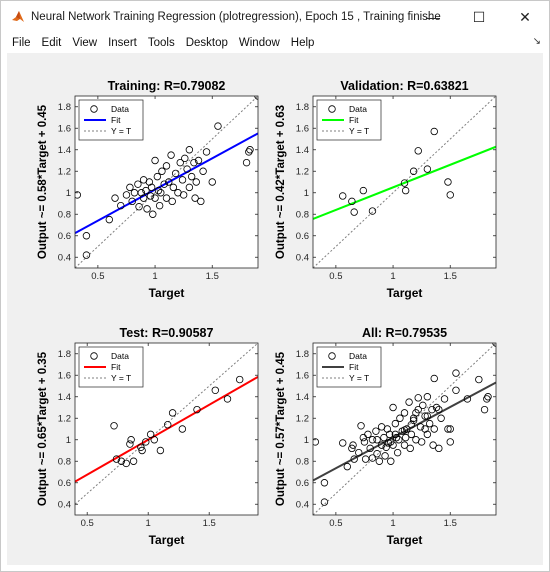  I want to click on maximize-button: ☐, so click(479, 17).